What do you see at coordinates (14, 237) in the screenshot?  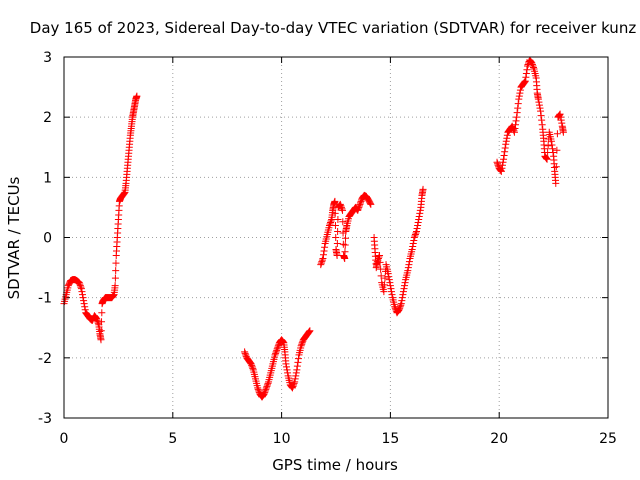 I see `y-axis-label: SDTVAR / TECUs` at bounding box center [14, 237].